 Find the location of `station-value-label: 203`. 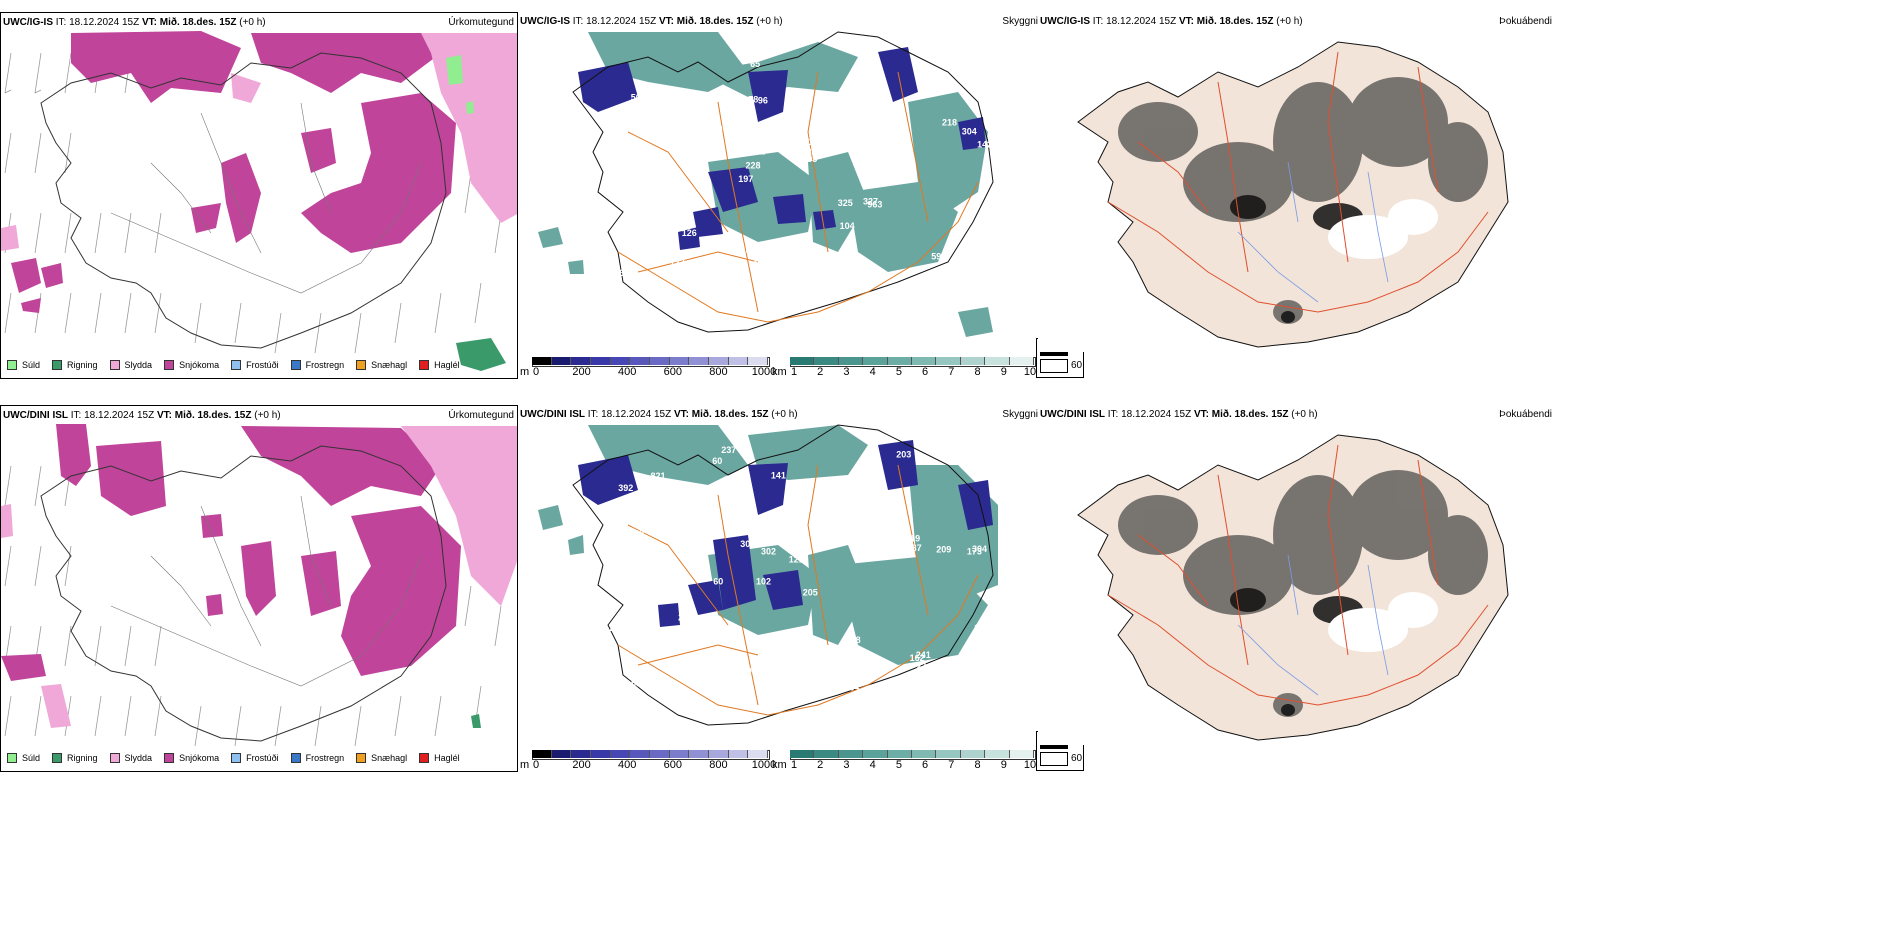

station-value-label: 203 is located at coordinates (903, 454).